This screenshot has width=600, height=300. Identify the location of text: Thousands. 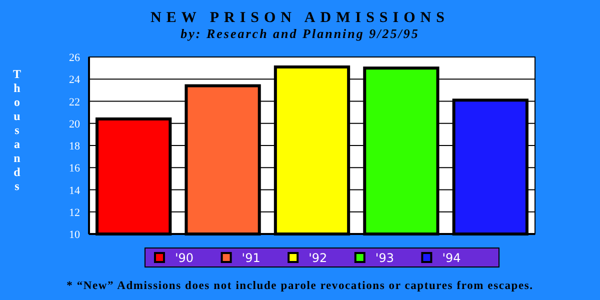
(17, 130).